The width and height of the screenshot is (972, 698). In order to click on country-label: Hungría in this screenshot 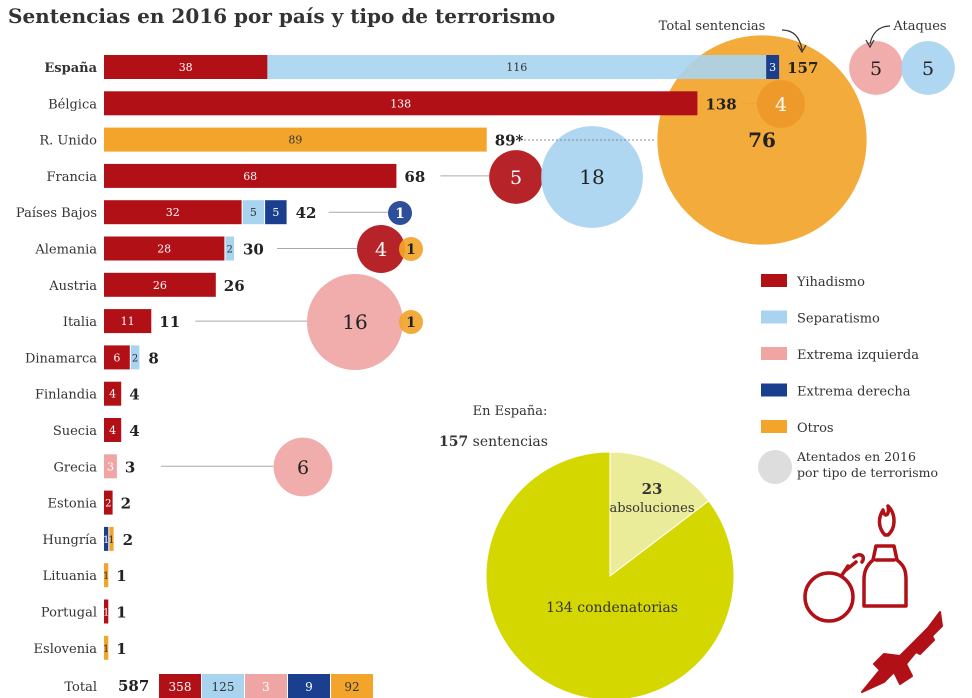, I will do `click(69, 540)`.